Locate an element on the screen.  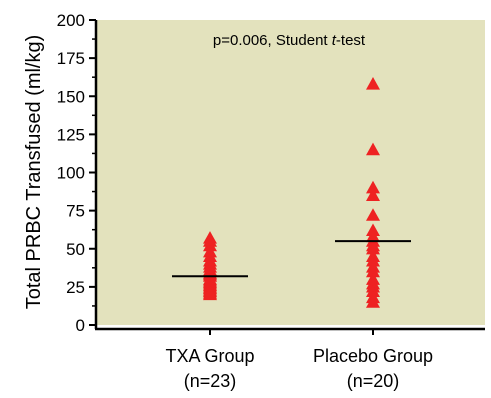
y-tick-label: 175 is located at coordinates (71, 58).